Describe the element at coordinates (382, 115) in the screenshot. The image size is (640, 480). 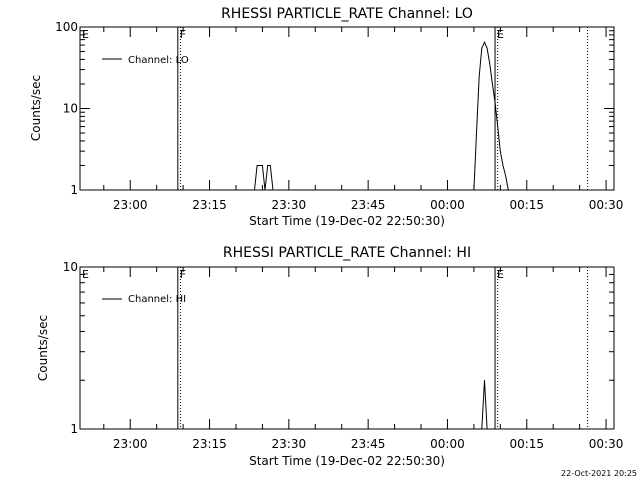
I see `data-series-lo` at that location.